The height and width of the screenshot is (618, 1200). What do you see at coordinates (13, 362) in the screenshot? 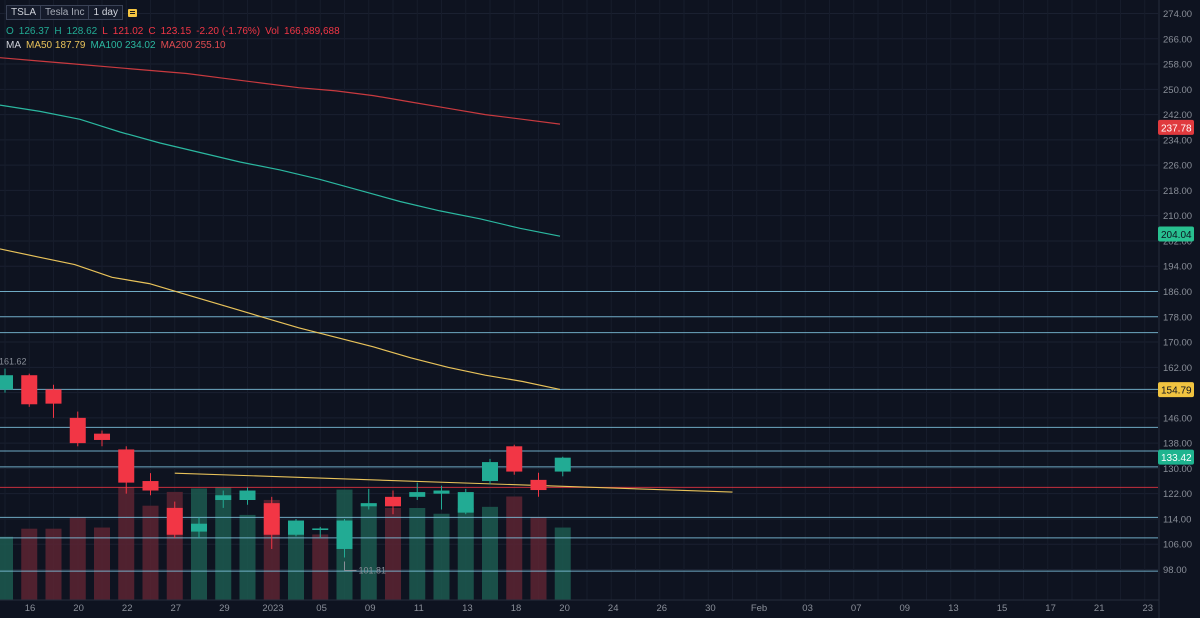
I see `high-annotation: 161.62` at bounding box center [13, 362].